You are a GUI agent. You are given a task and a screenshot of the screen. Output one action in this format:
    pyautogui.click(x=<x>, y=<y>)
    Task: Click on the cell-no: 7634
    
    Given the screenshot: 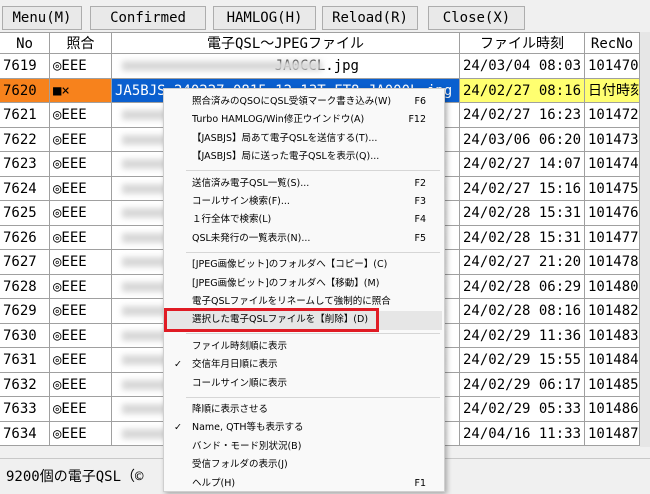 What is the action you would take?
    pyautogui.click(x=25, y=433)
    